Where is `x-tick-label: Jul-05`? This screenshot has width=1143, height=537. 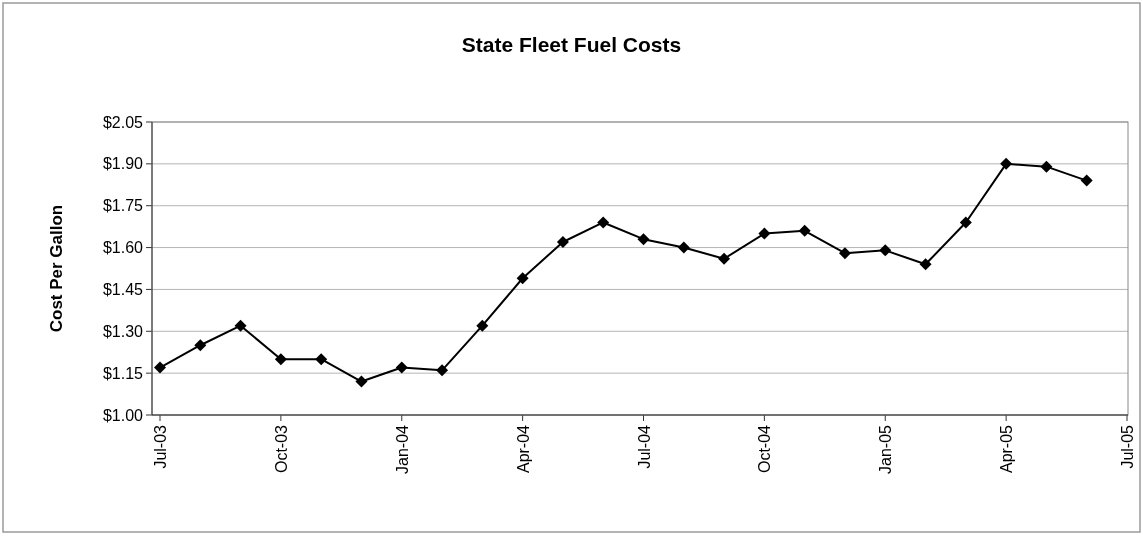
x-tick-label: Jul-05 is located at coordinates (1127, 446).